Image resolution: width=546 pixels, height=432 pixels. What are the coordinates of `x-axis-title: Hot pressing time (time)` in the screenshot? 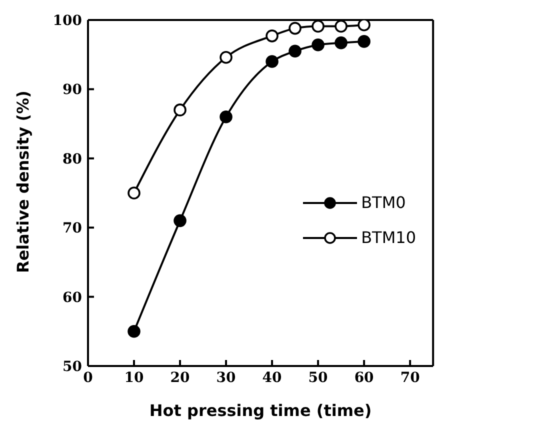 It's located at (260, 410).